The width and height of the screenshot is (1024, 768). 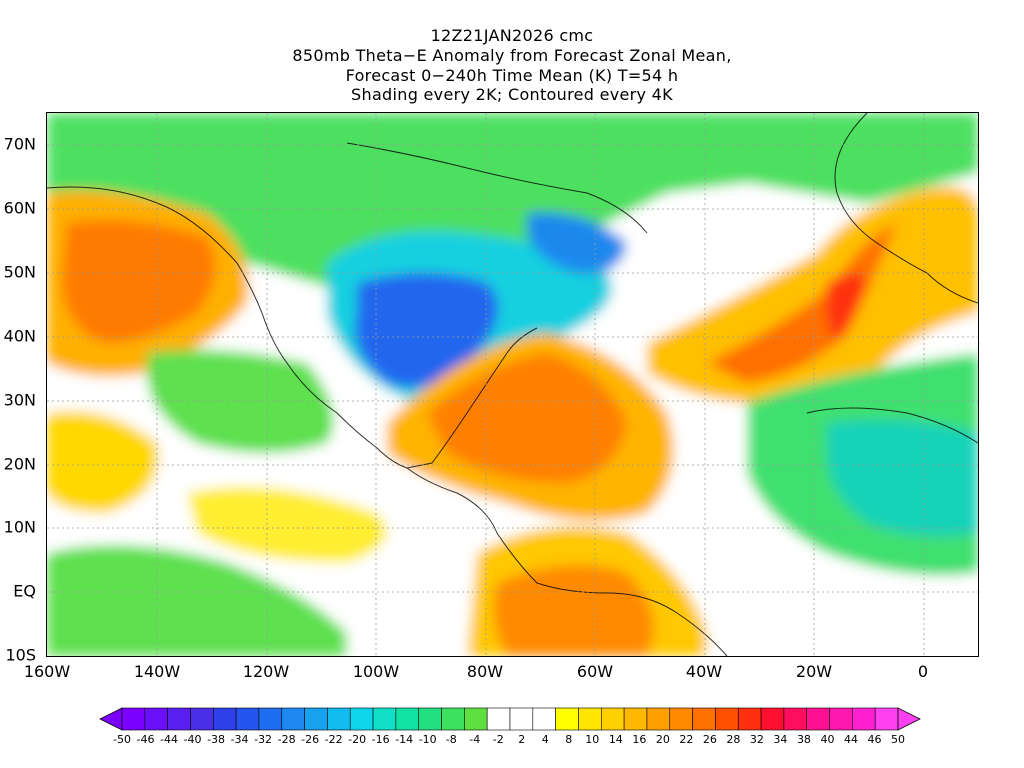 What do you see at coordinates (24, 591) in the screenshot?
I see `lat-label-eq: EQ` at bounding box center [24, 591].